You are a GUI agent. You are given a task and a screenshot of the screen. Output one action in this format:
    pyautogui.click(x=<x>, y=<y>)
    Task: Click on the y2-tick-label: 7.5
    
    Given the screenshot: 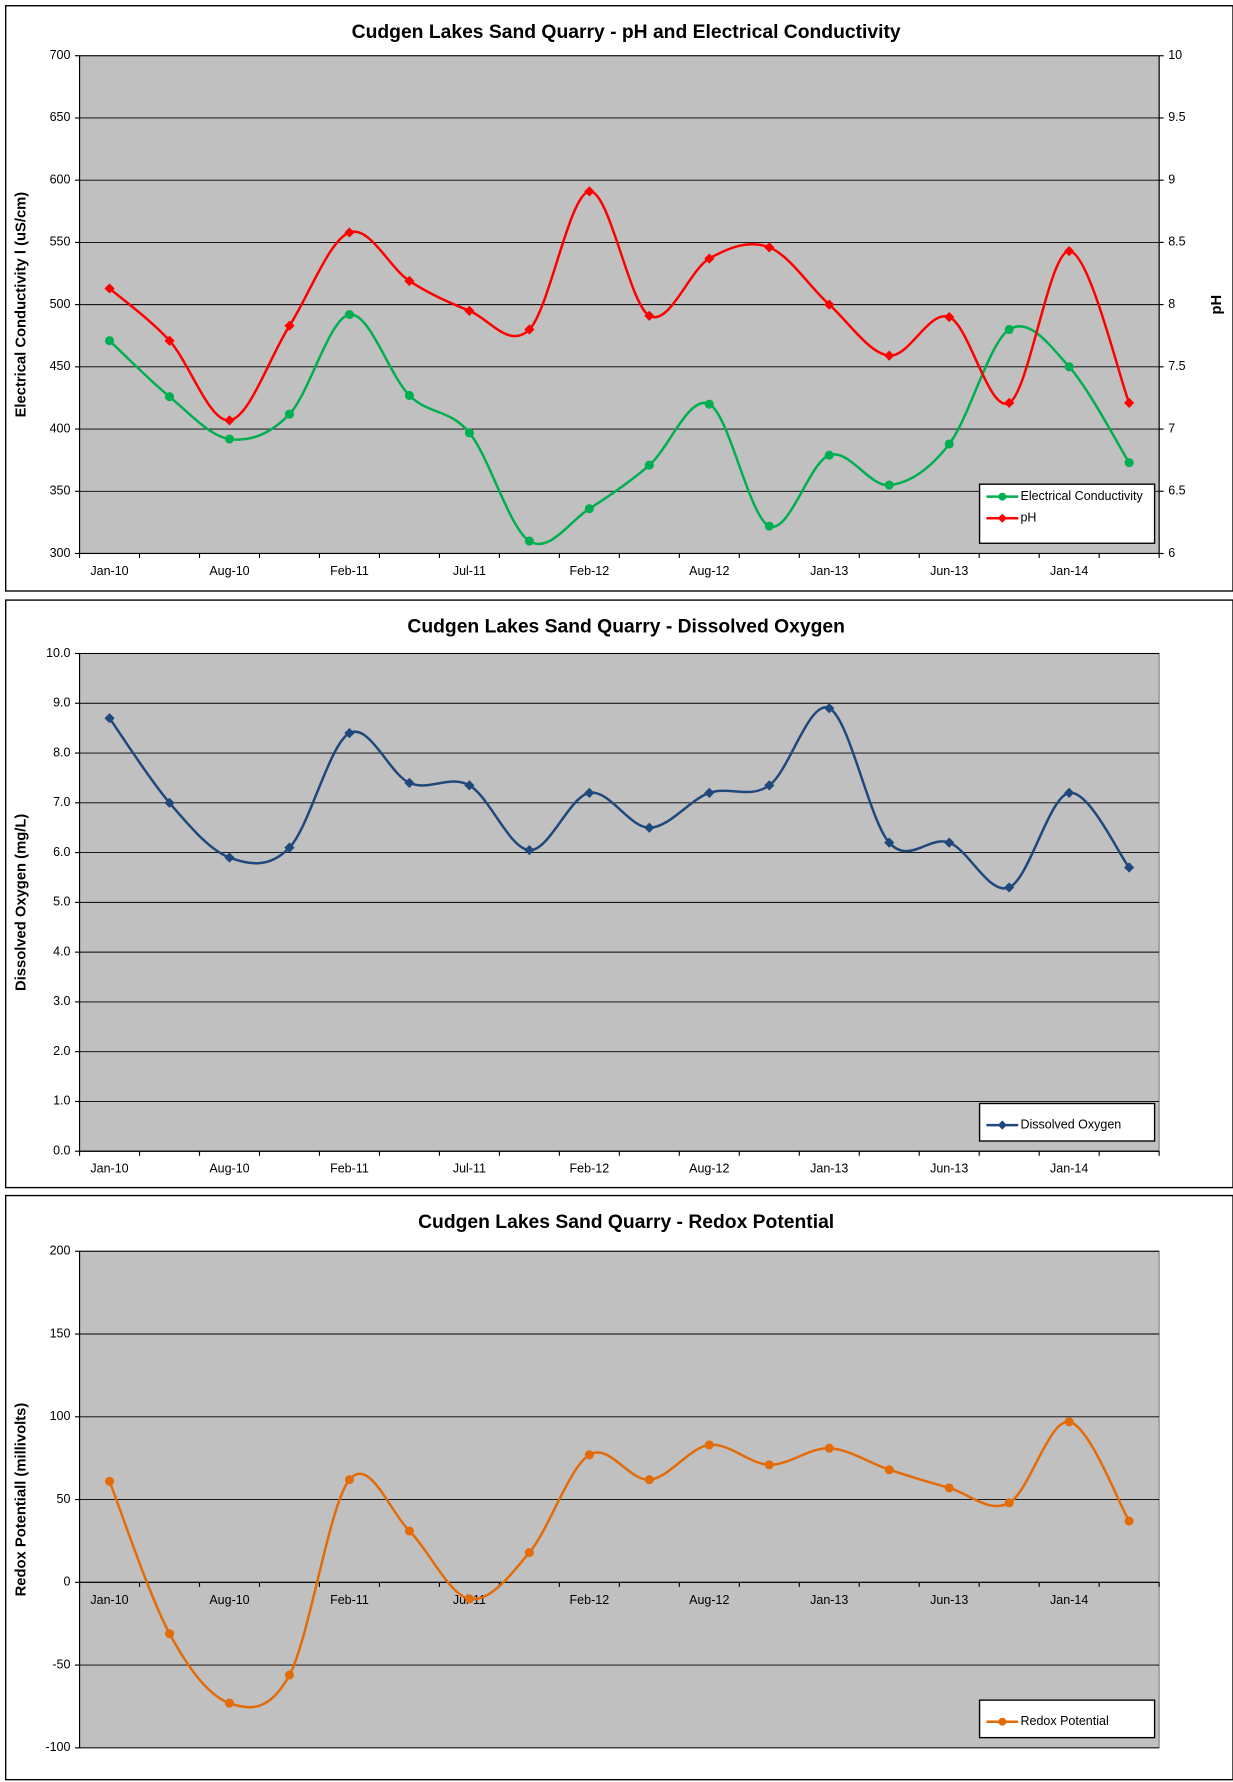 What is the action you would take?
    pyautogui.click(x=1176, y=366)
    